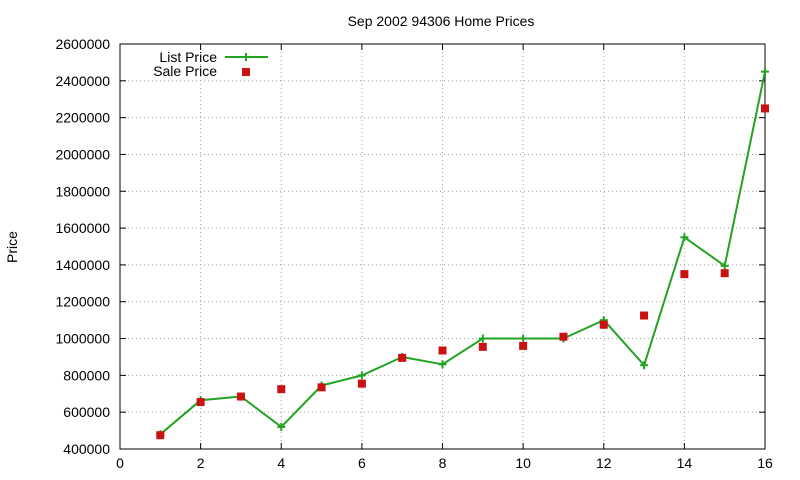 Image resolution: width=800 pixels, height=480 pixels. I want to click on legend-label-list-price: List Price, so click(188, 57).